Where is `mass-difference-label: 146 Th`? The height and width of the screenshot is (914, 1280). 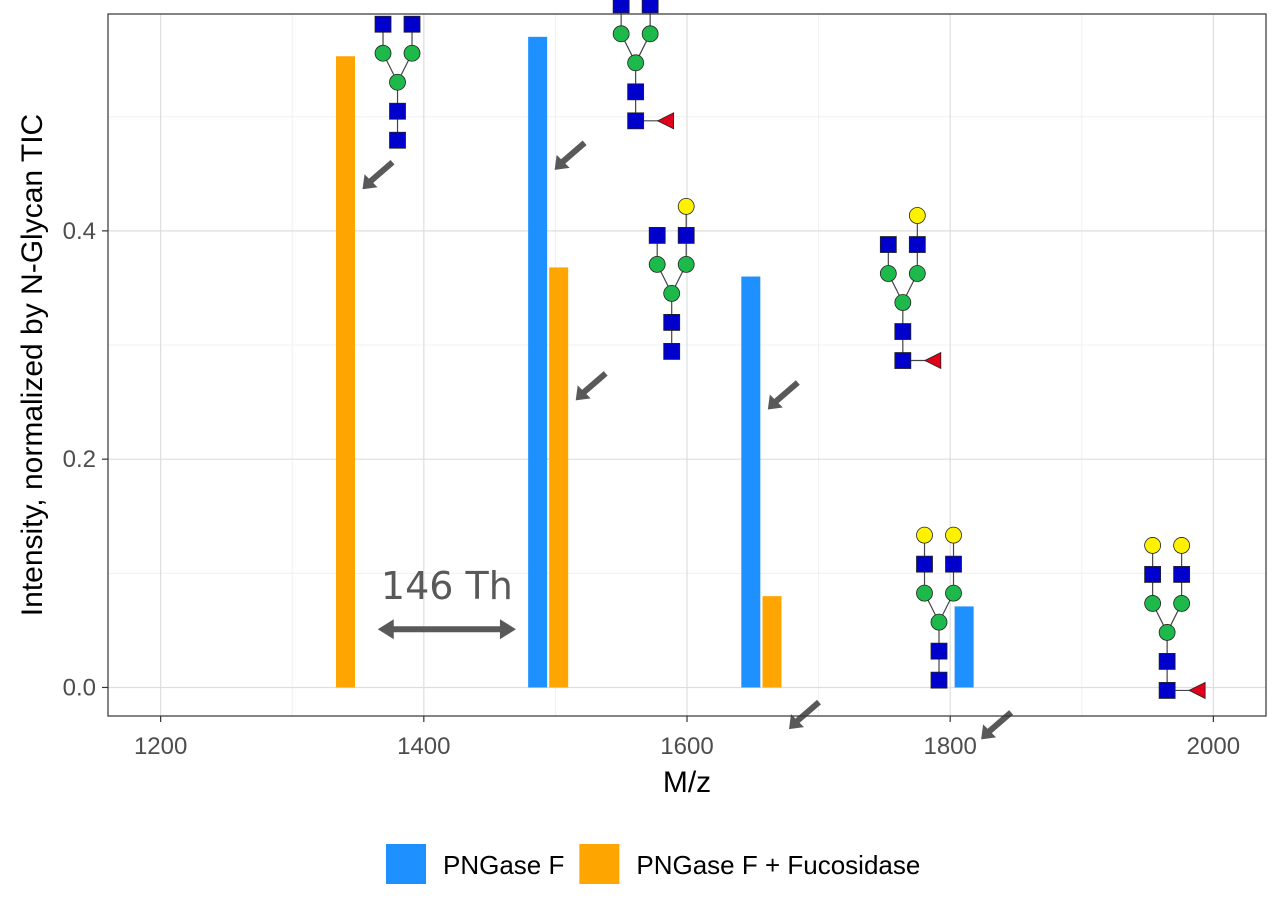 mass-difference-label: 146 Th is located at coordinates (447, 586).